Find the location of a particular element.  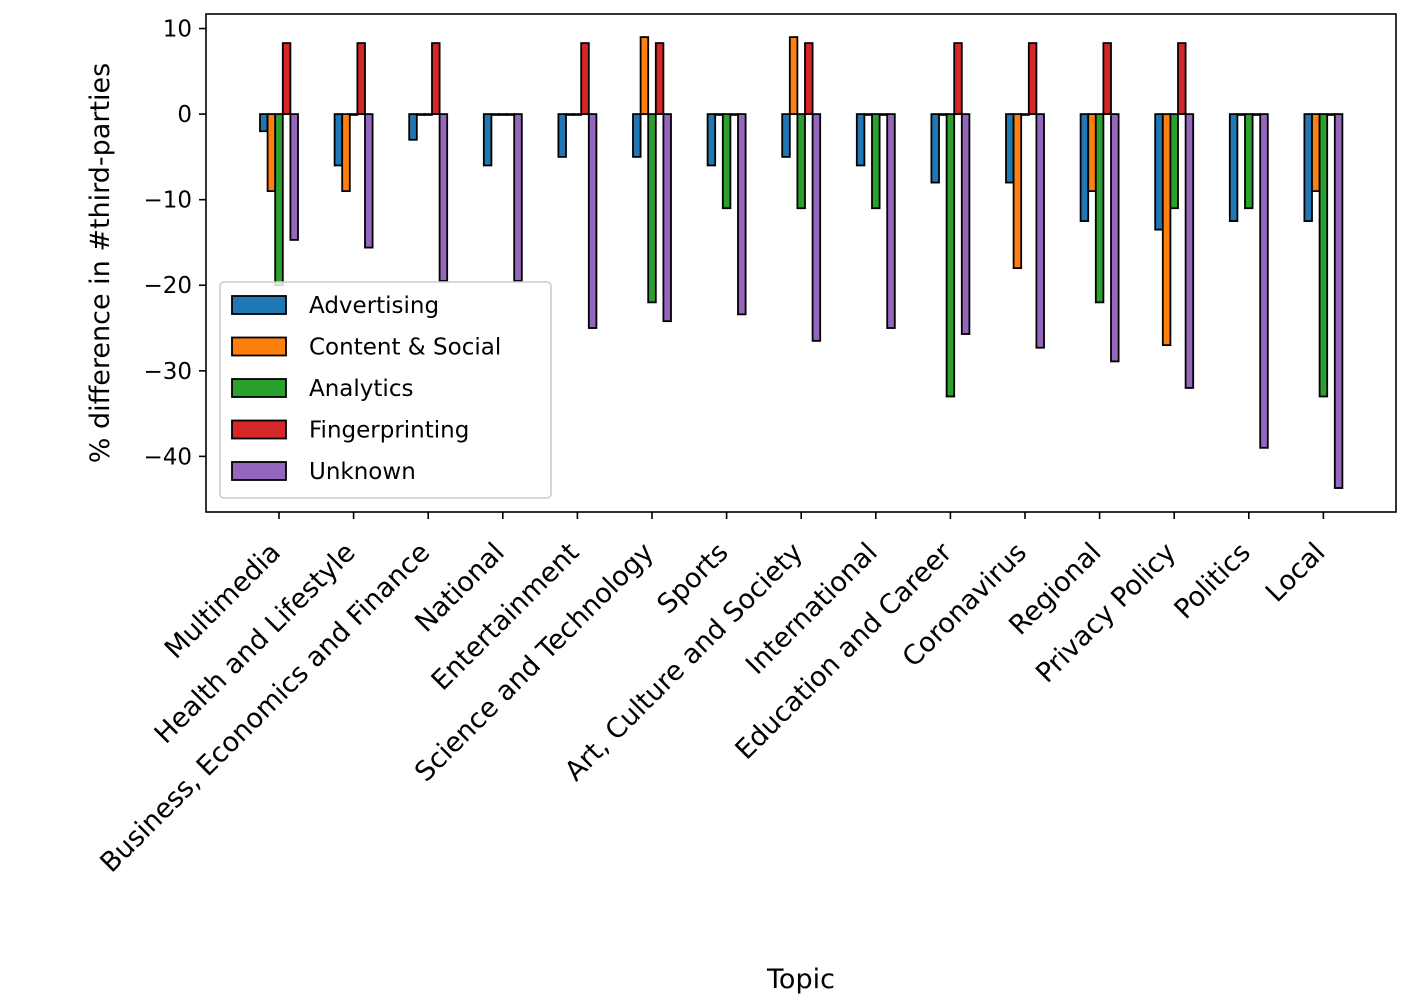

bar-fingerprinting-privacy-policy is located at coordinates (1182, 79).